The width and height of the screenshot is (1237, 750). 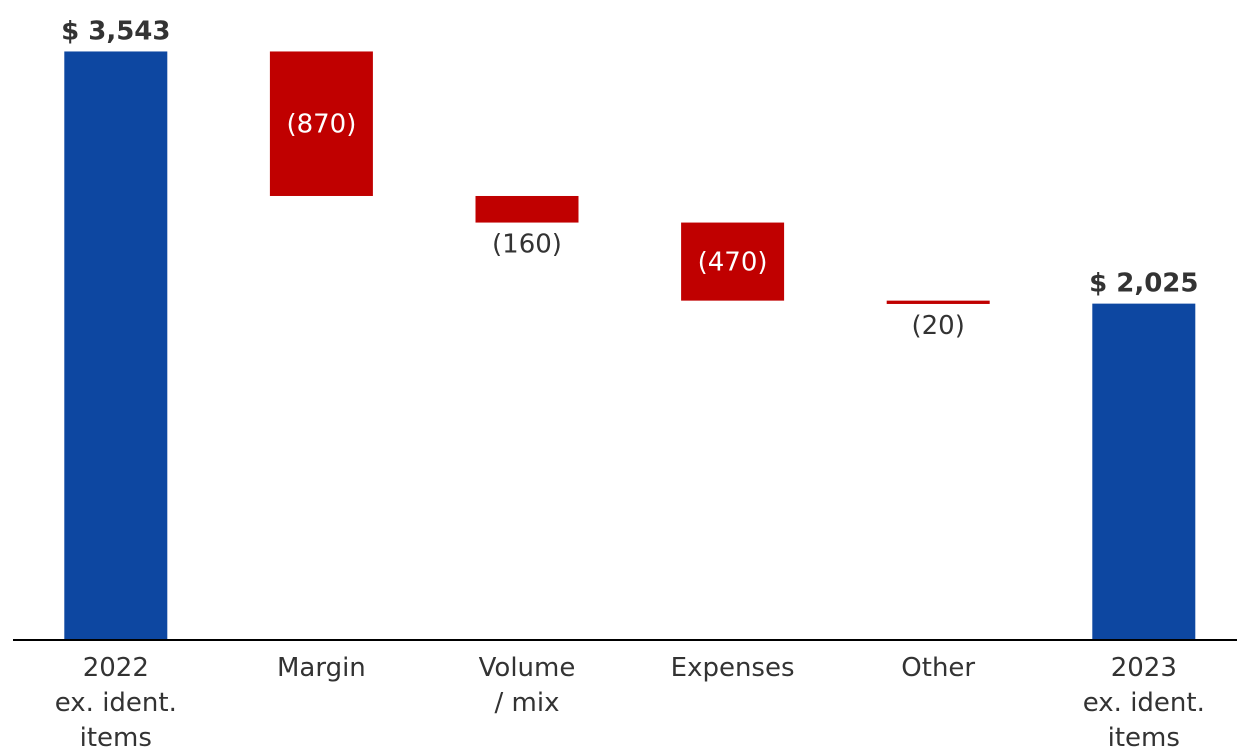 I want to click on value-label: $ 2,025, so click(x=1143, y=284).